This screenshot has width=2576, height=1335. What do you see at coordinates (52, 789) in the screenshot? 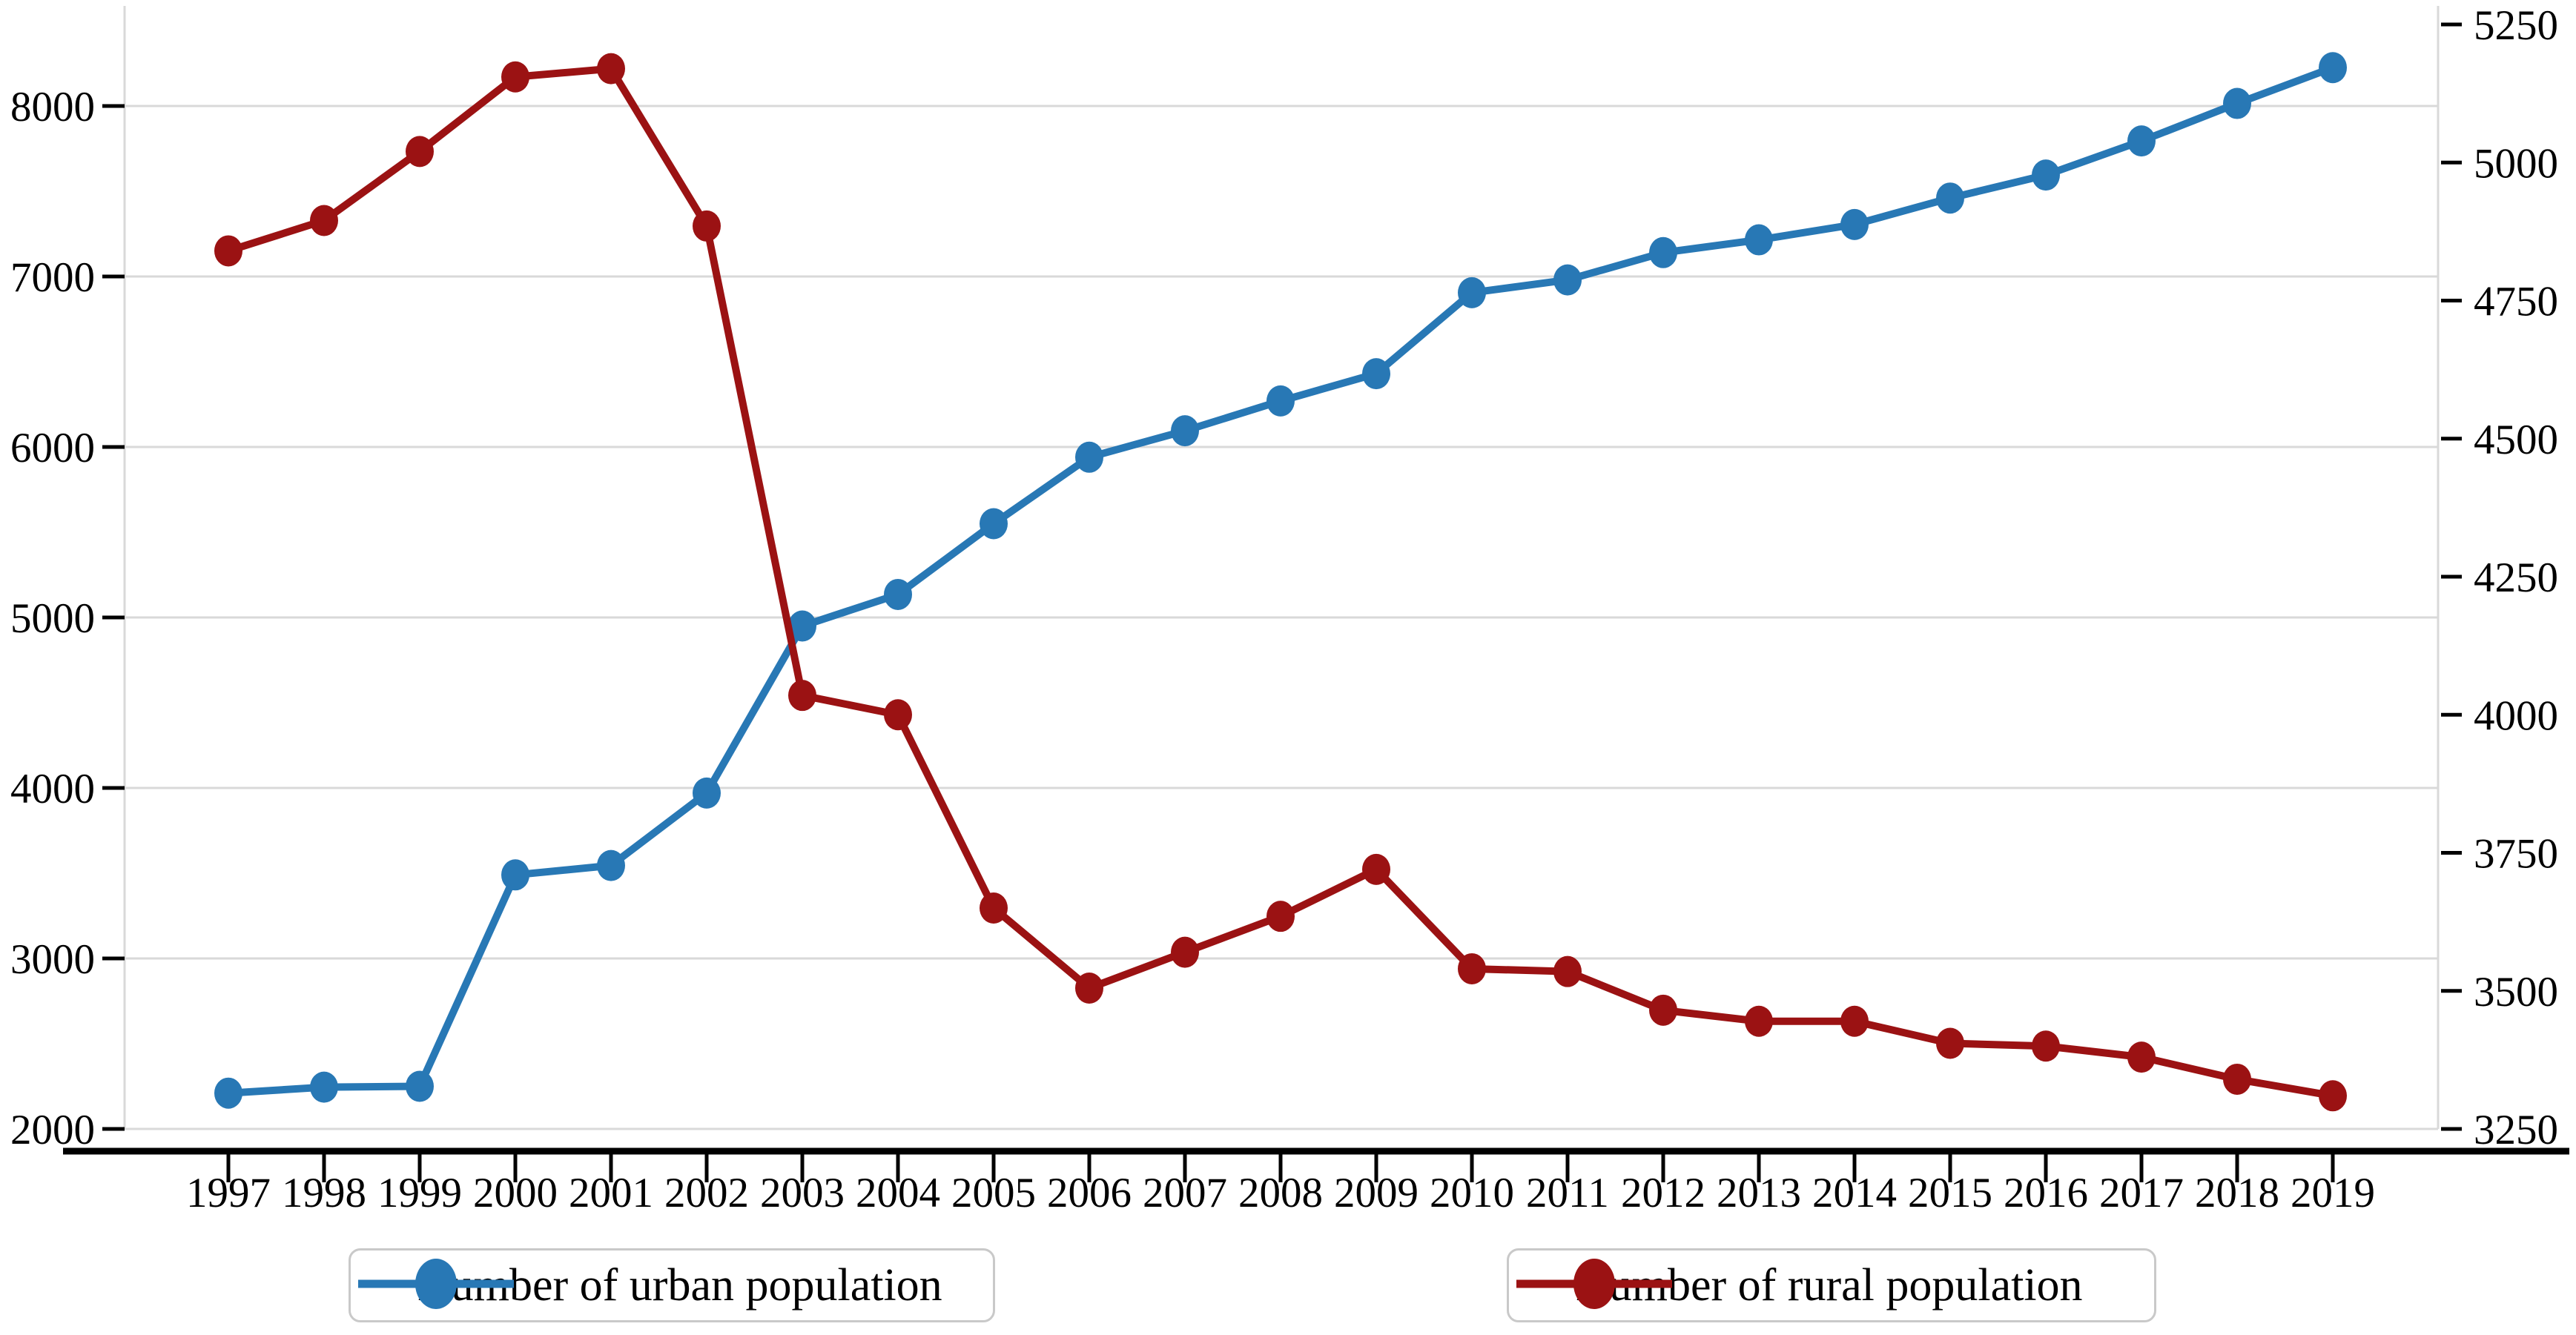
I see `left-axis-tick-label: 4000` at bounding box center [52, 789].